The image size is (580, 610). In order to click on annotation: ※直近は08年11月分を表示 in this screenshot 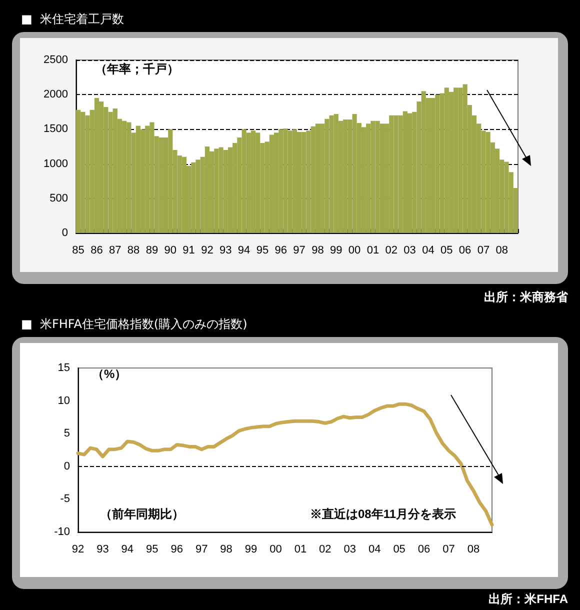, I will do `click(383, 514)`.